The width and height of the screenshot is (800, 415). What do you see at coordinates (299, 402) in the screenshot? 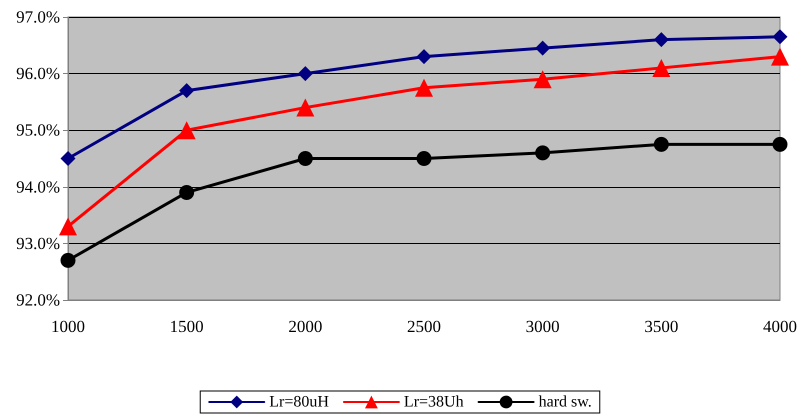
I see `legend-label: Lr=80uH` at bounding box center [299, 402].